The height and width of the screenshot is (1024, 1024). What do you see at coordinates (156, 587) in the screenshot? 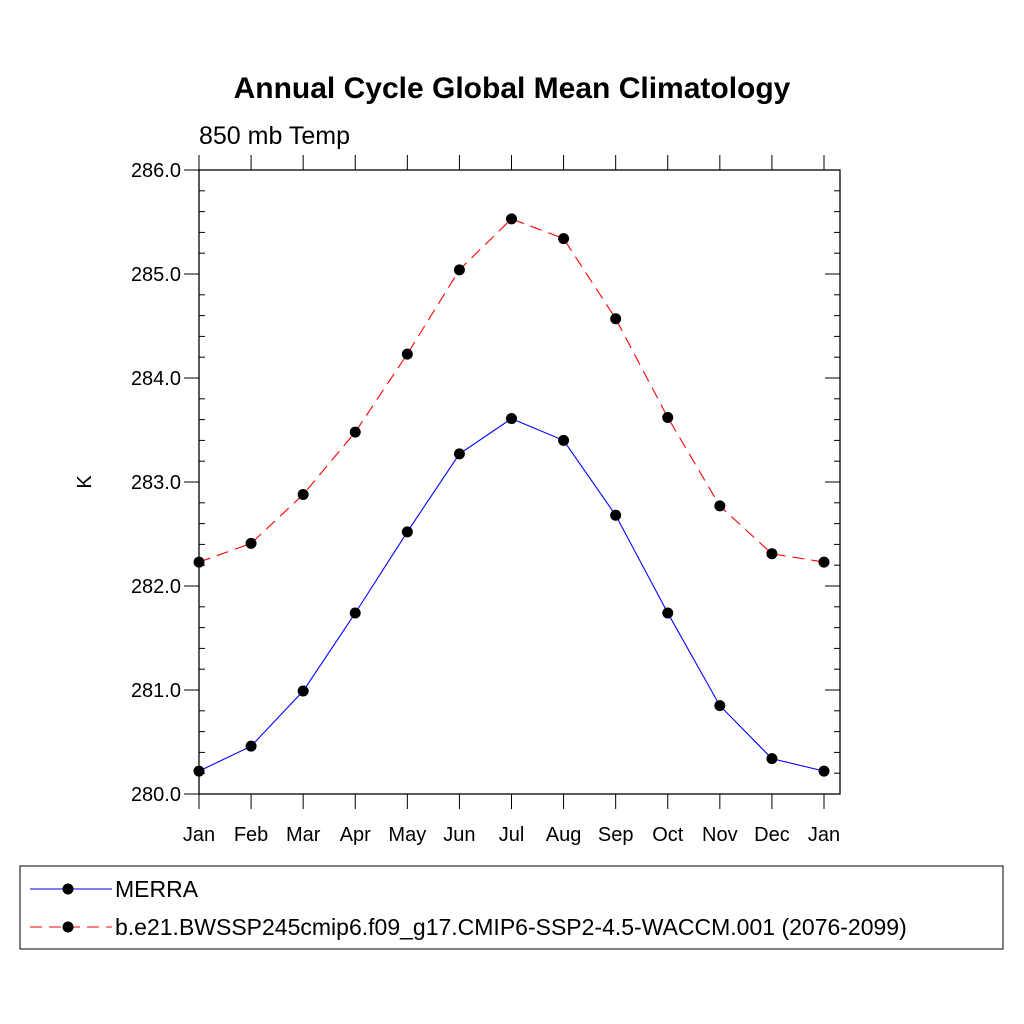
I see `y-tick-label: 282.0` at bounding box center [156, 587].